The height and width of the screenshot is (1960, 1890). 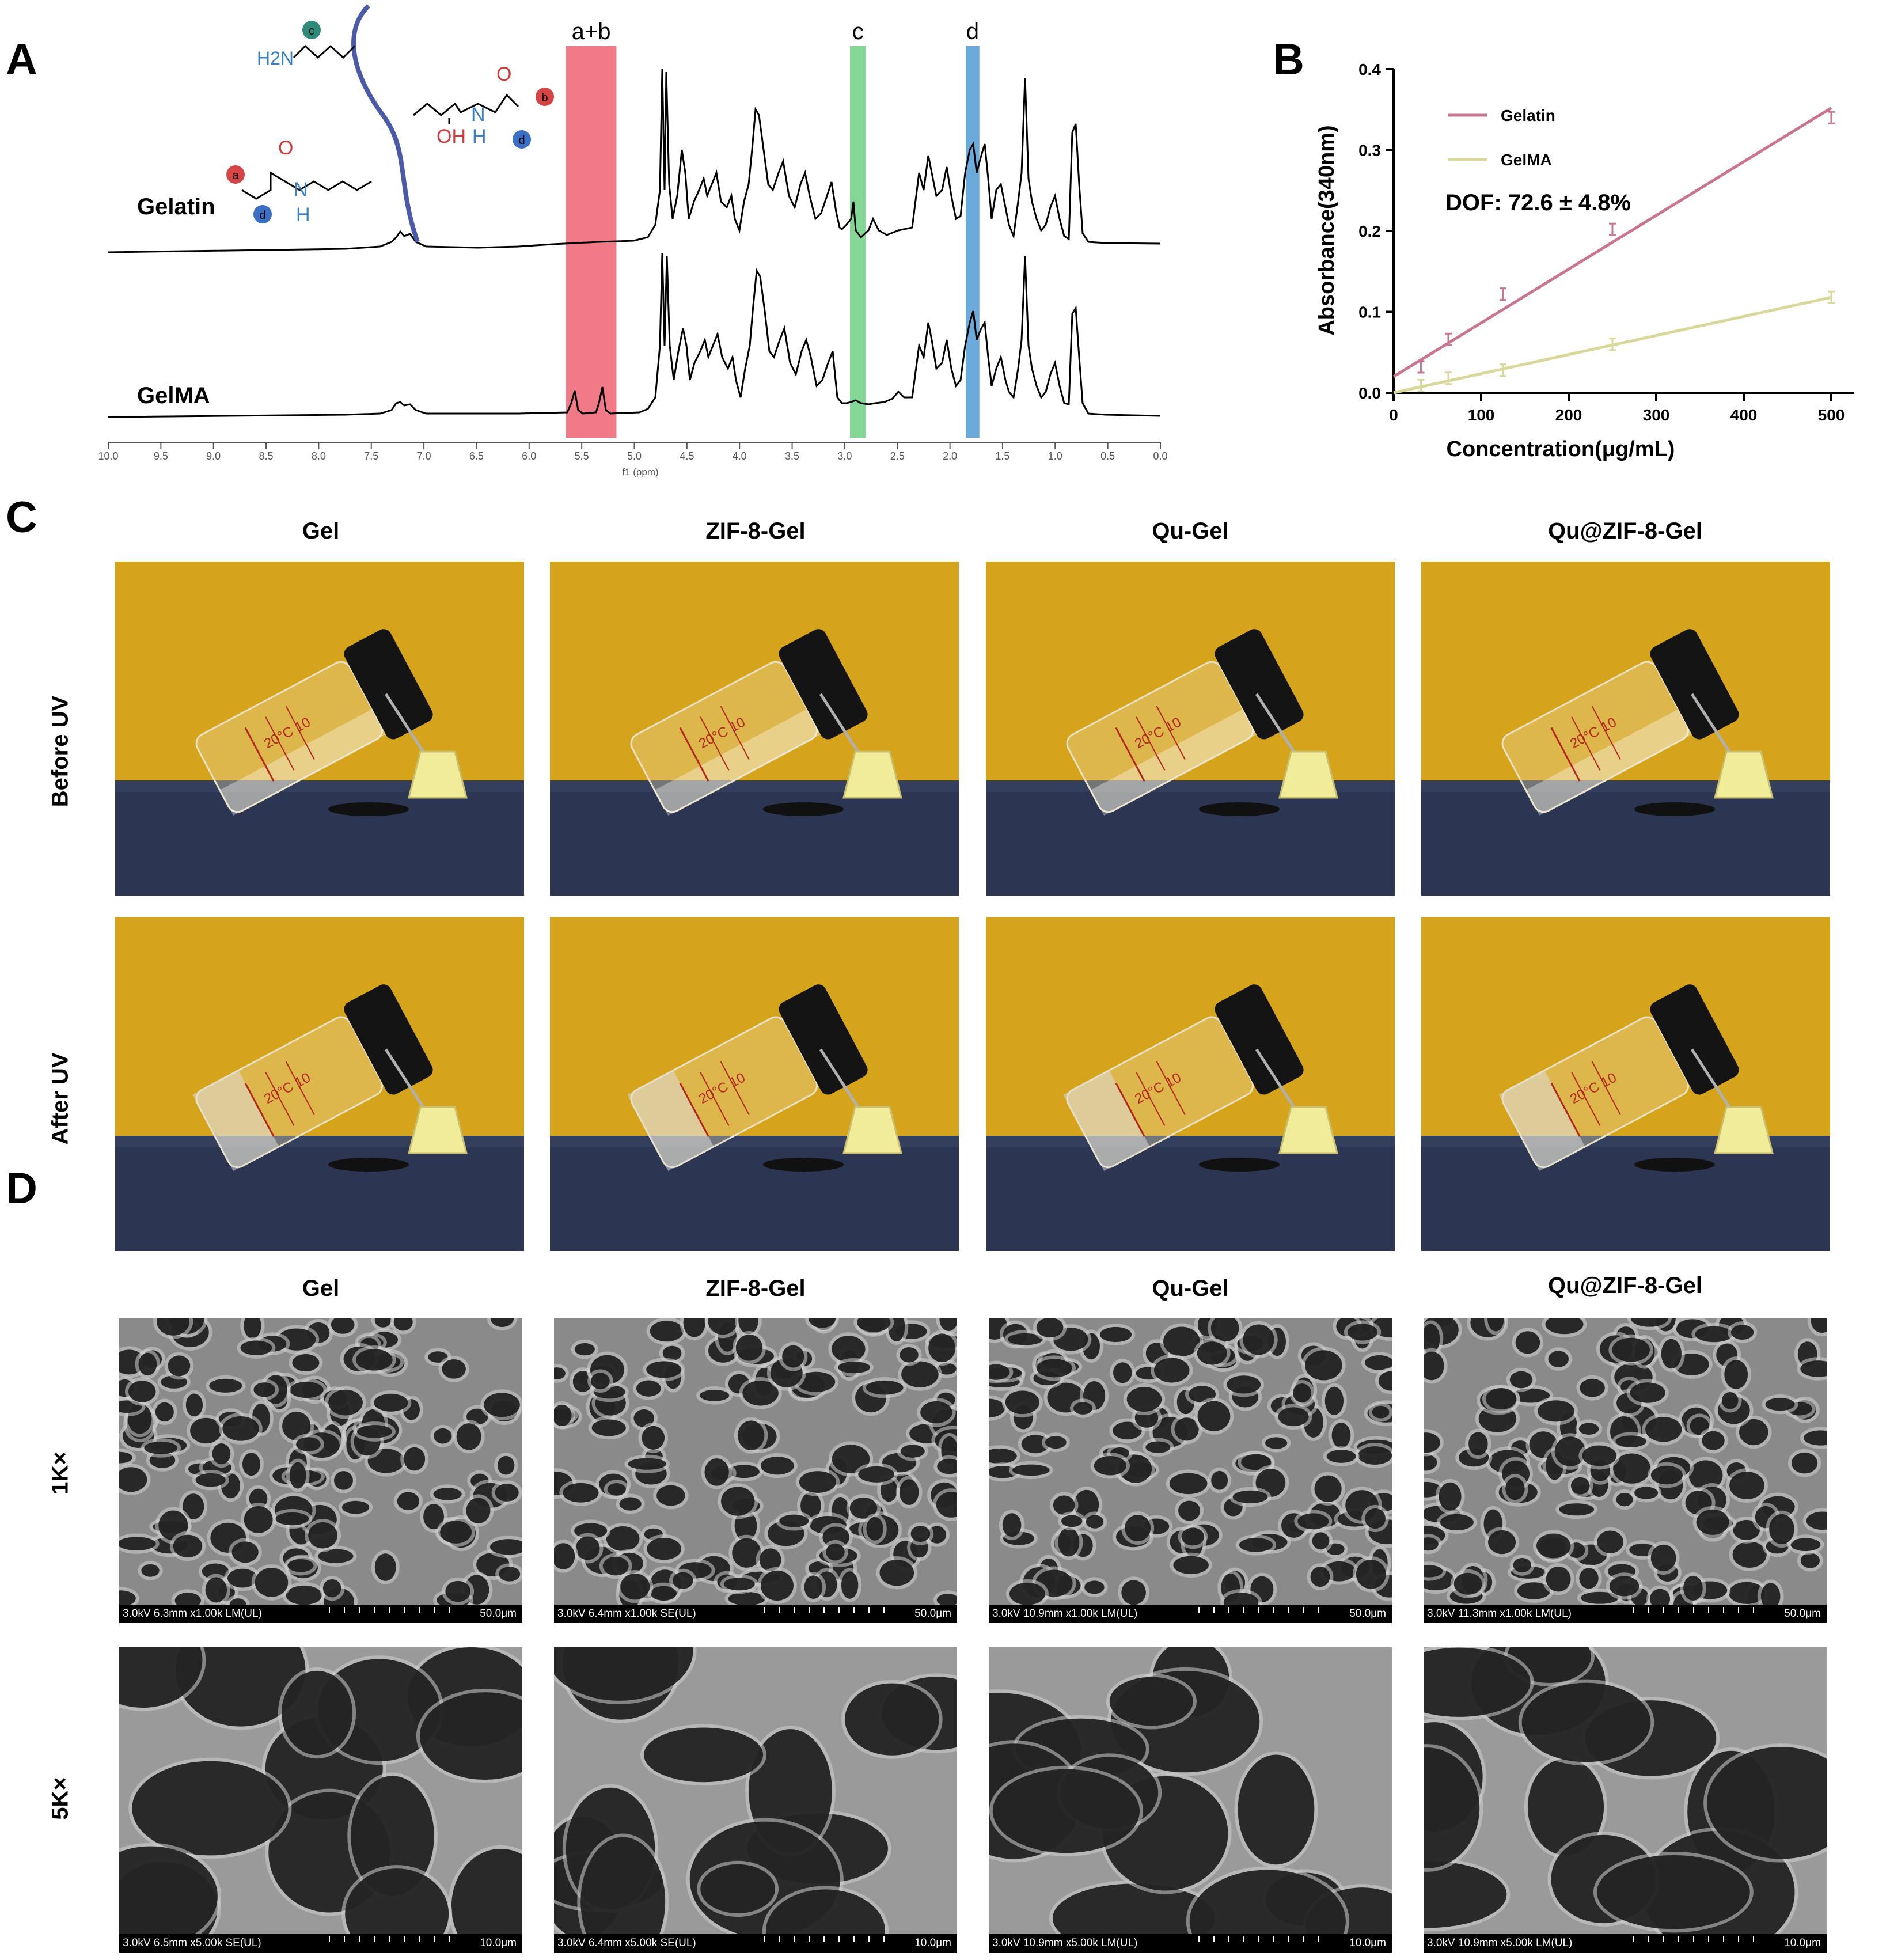 I want to click on sem-info-bar: 3.0kV 6.3mm x1.00k LM(UL) 50.0μm, so click(x=321, y=1614).